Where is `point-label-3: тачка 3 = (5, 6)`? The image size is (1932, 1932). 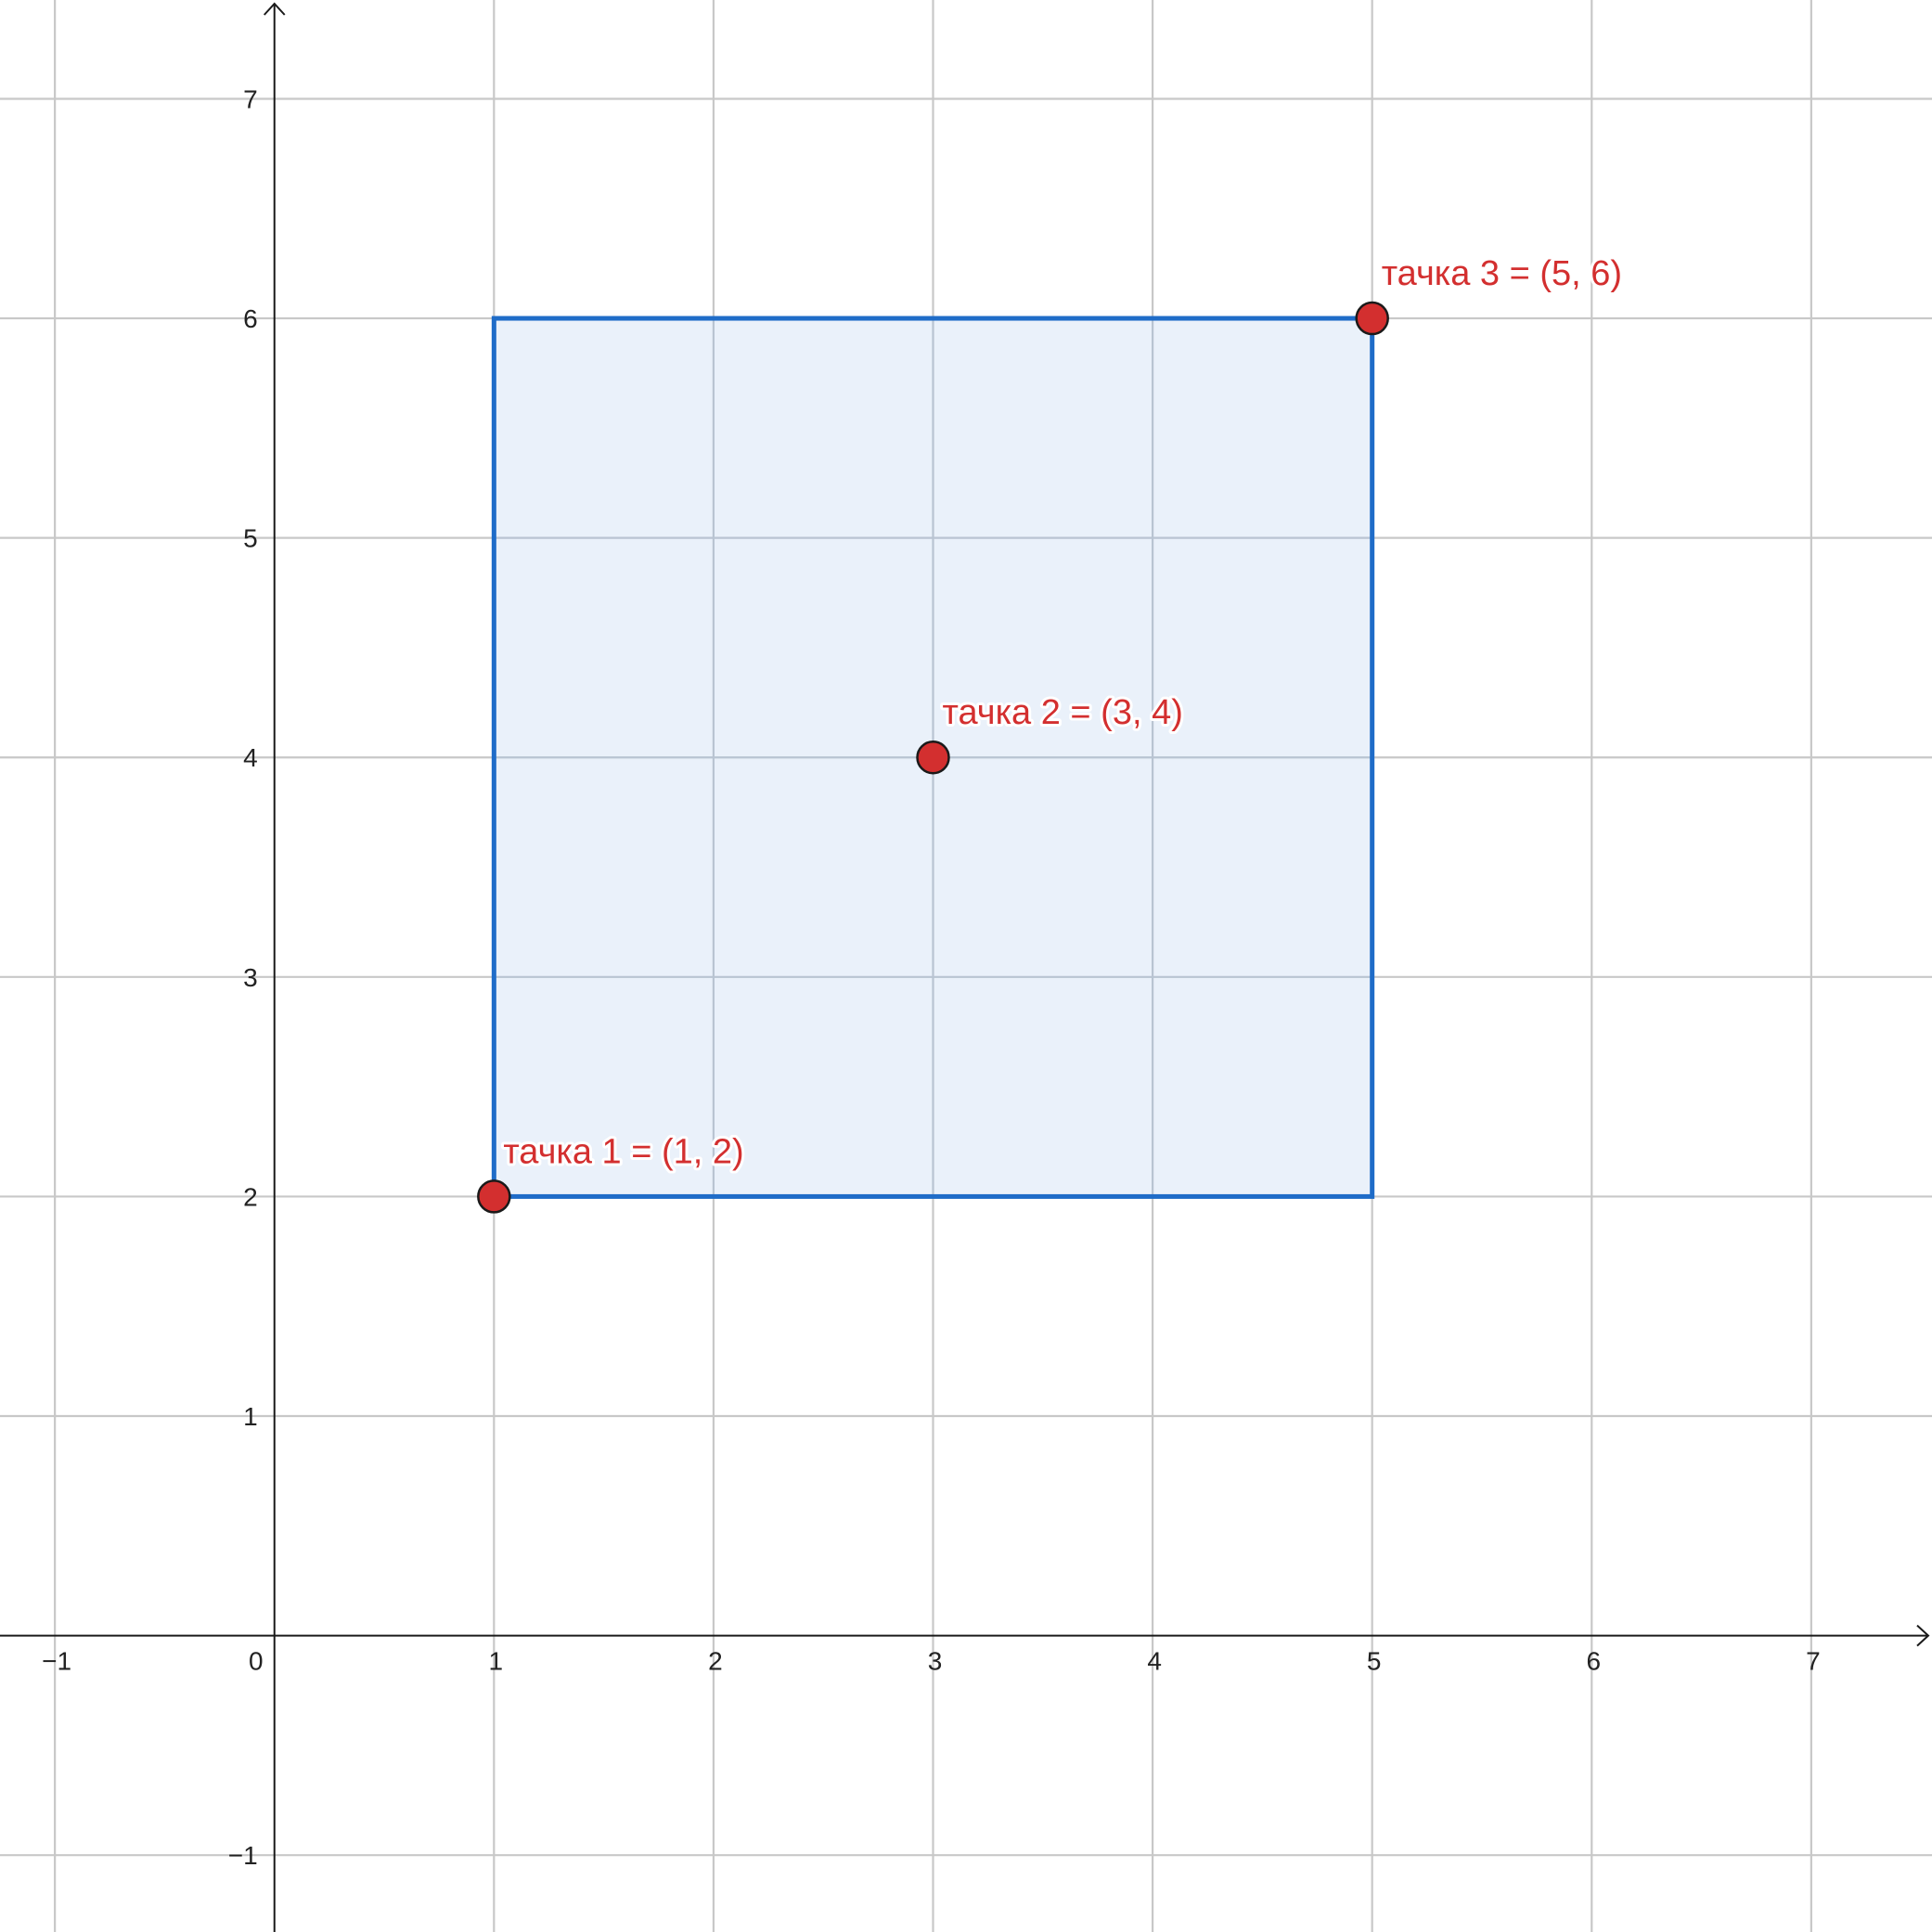 point-label-3: тачка 3 = (5, 6) is located at coordinates (1502, 274).